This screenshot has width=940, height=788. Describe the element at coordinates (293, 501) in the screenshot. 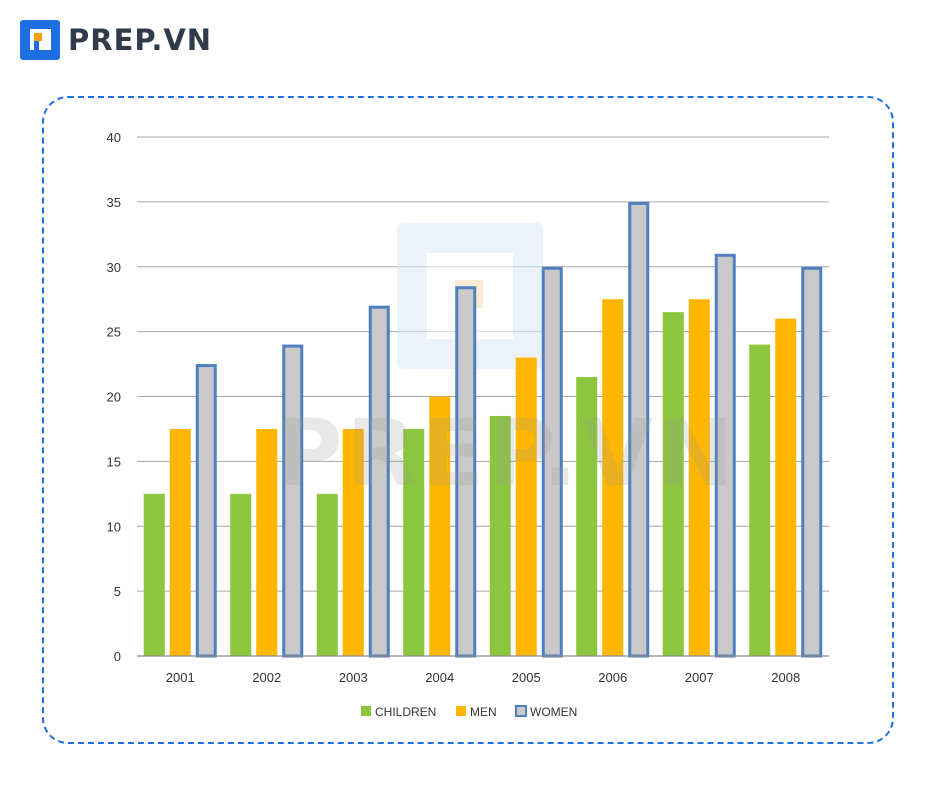

I see `bar-women-2002` at that location.